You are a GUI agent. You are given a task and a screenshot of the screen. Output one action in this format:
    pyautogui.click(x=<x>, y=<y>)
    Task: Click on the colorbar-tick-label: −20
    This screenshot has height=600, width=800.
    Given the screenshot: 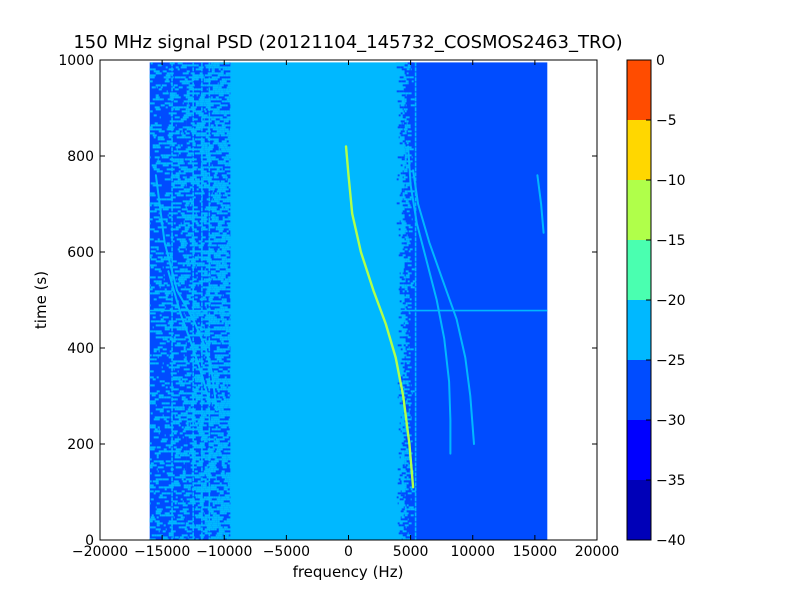 What is the action you would take?
    pyautogui.click(x=671, y=301)
    